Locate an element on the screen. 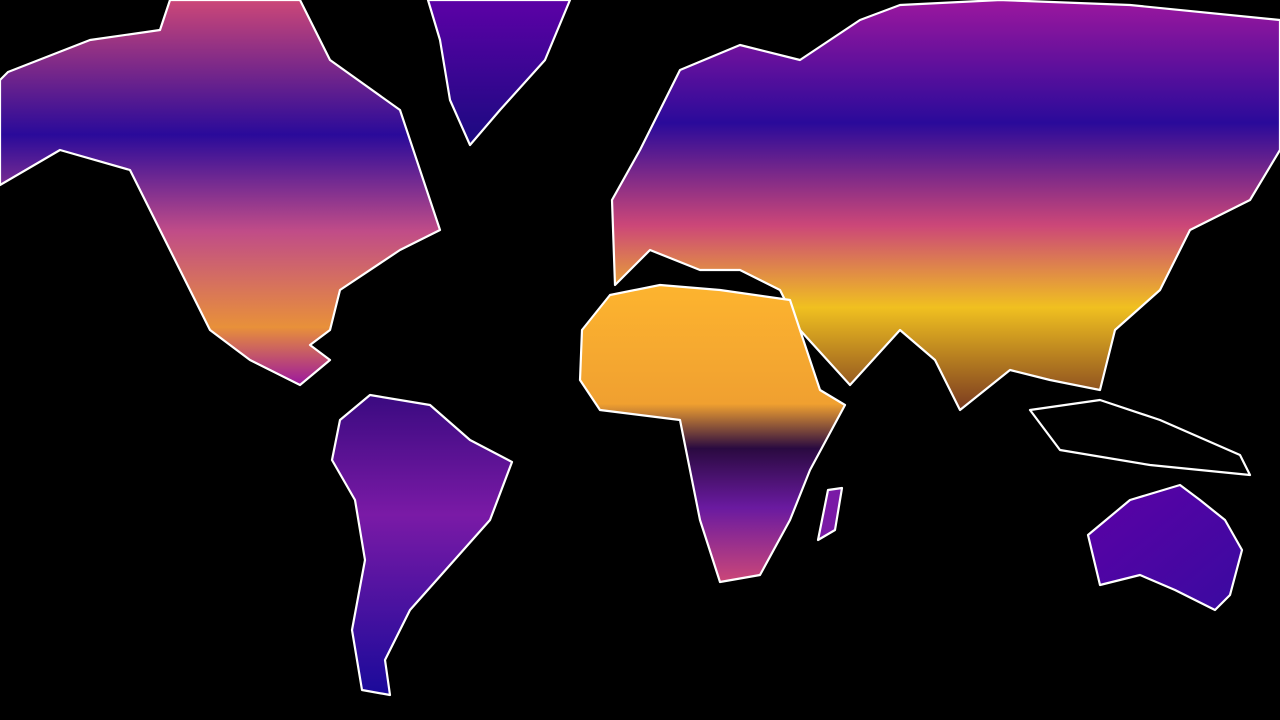  australia is located at coordinates (1165, 547).